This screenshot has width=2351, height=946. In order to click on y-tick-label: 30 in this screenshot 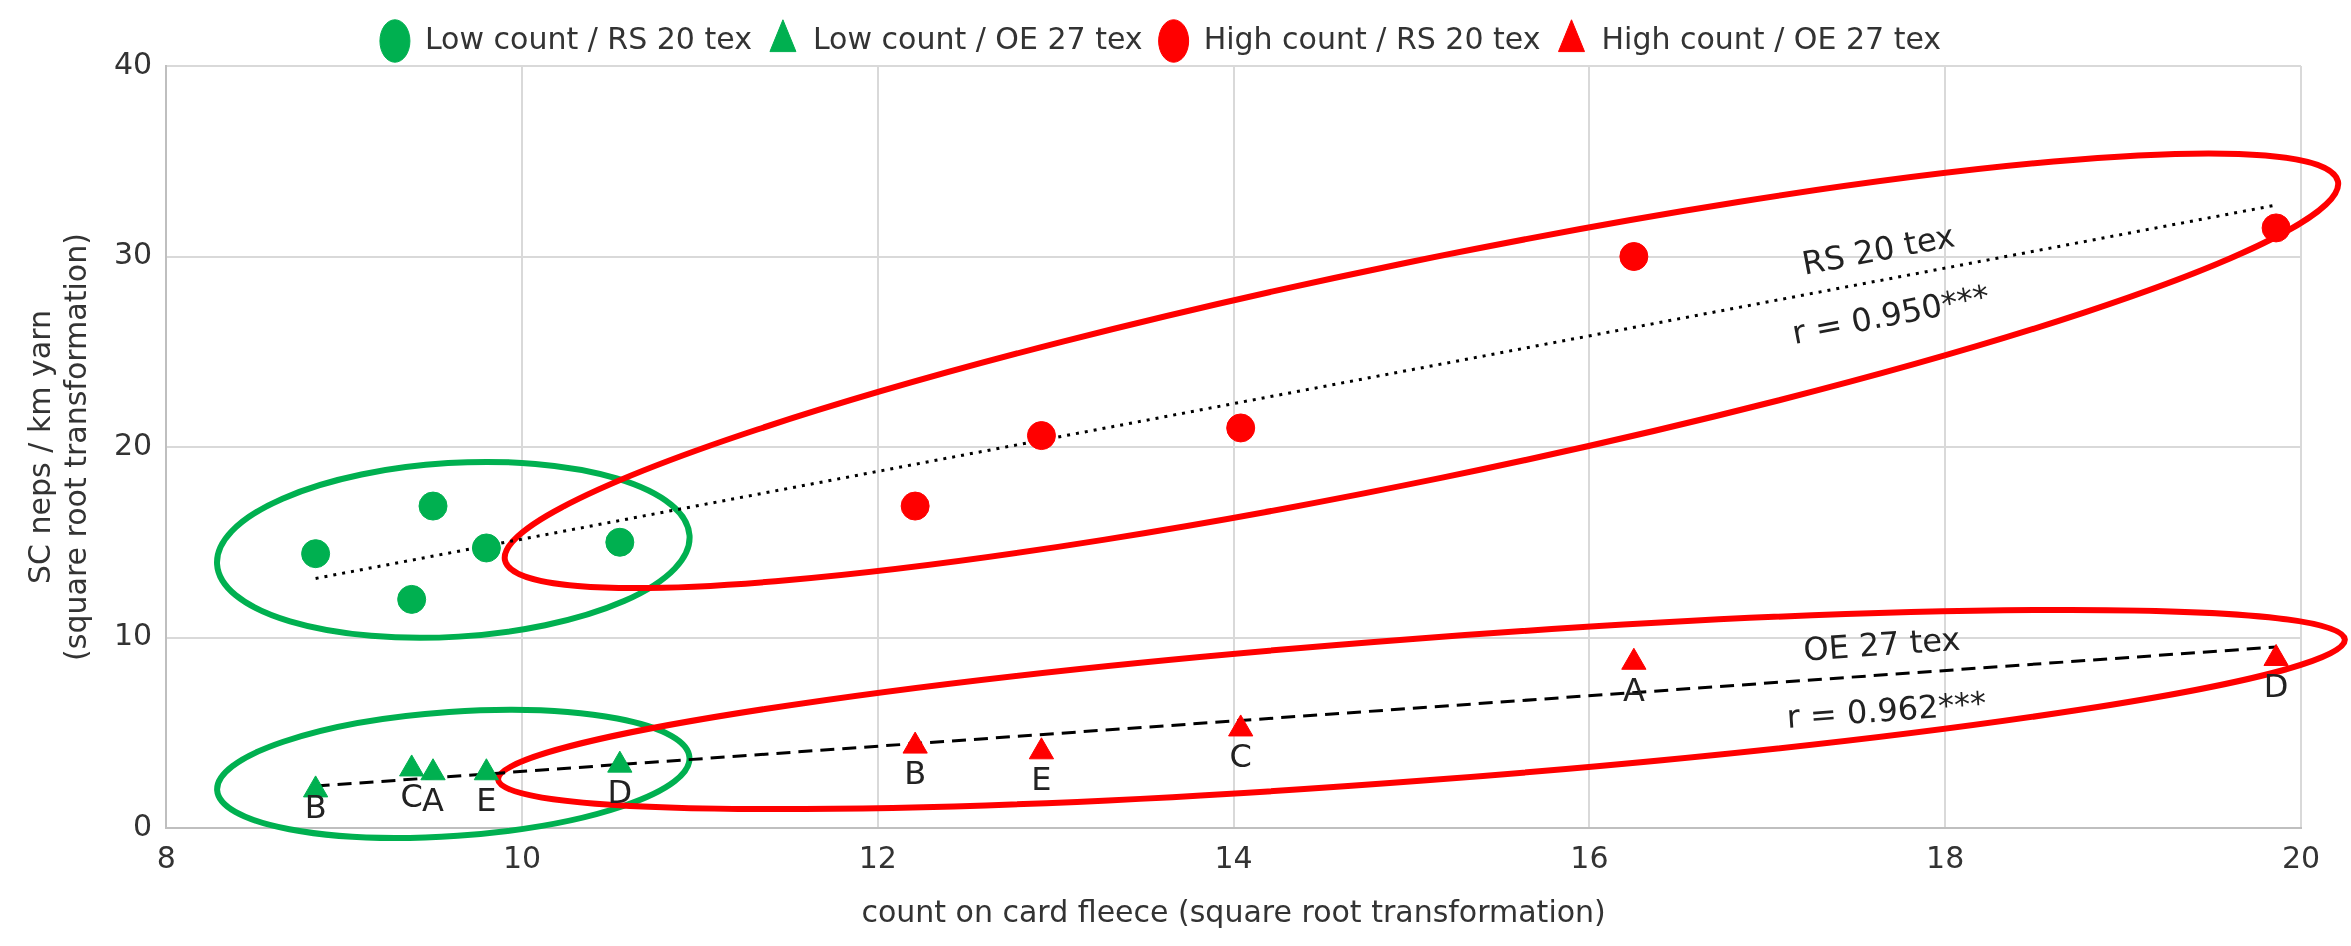, I will do `click(133, 254)`.